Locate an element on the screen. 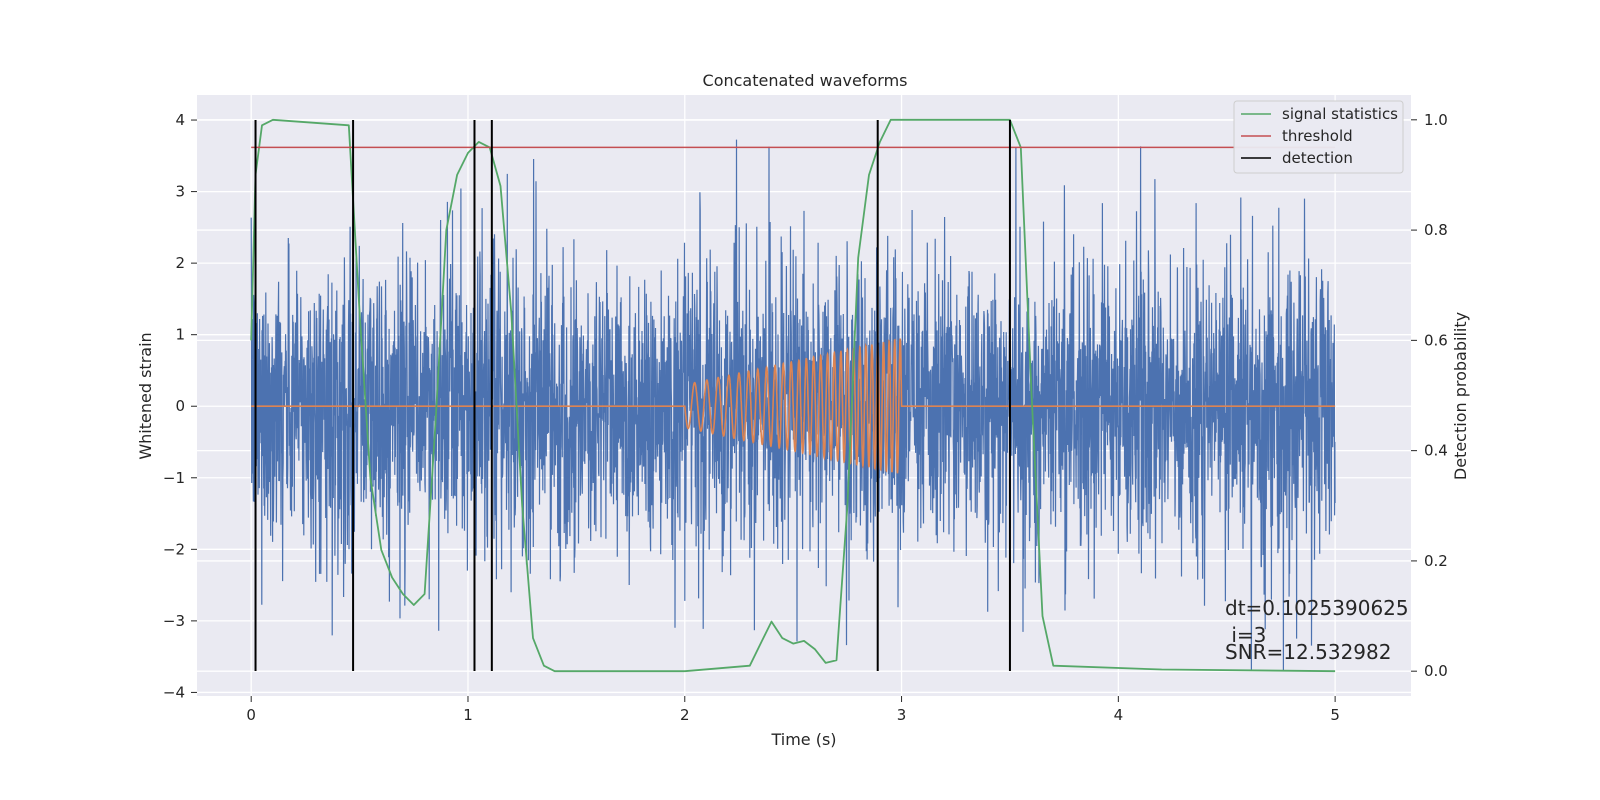  y-tick-label-2: 2 is located at coordinates (180, 263).